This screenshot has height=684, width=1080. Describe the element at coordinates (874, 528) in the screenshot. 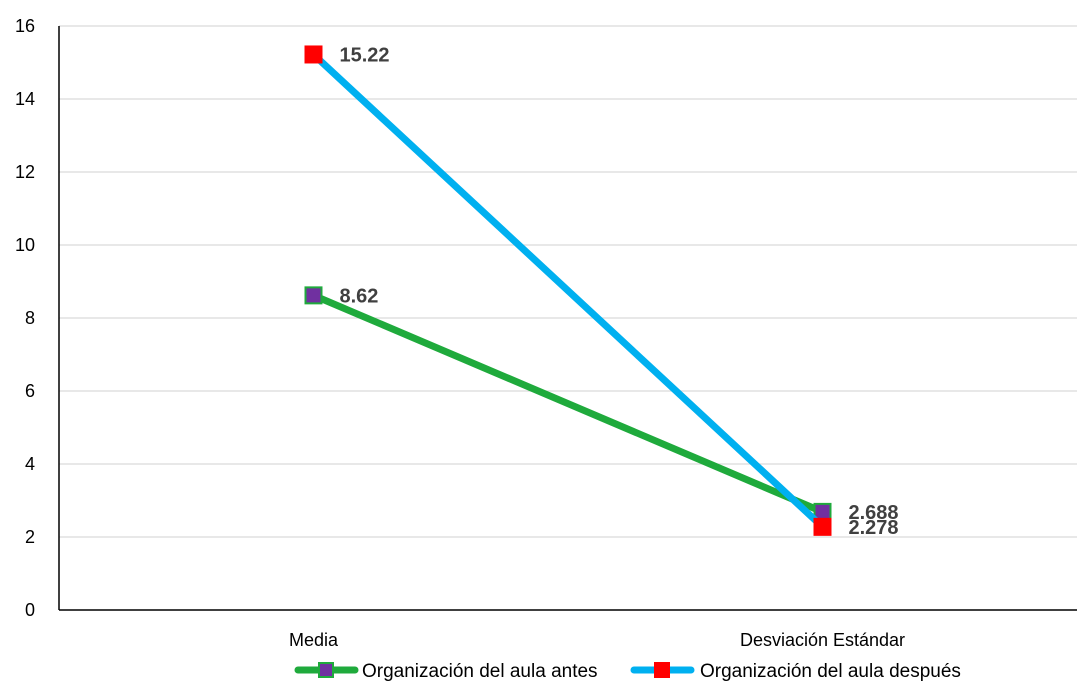

I see `data-label: 2.278` at that location.